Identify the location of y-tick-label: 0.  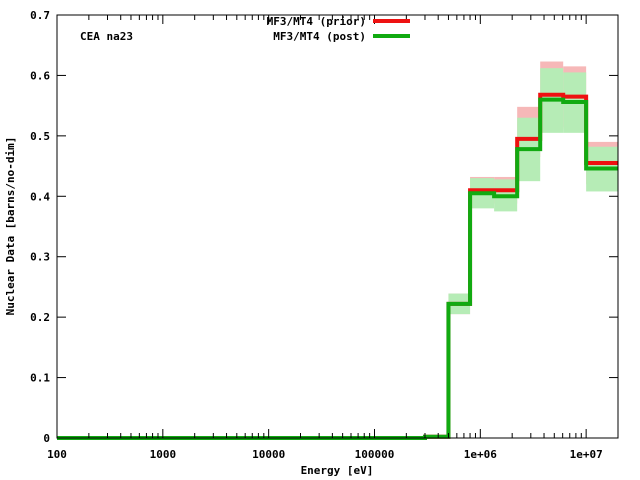
(46, 438).